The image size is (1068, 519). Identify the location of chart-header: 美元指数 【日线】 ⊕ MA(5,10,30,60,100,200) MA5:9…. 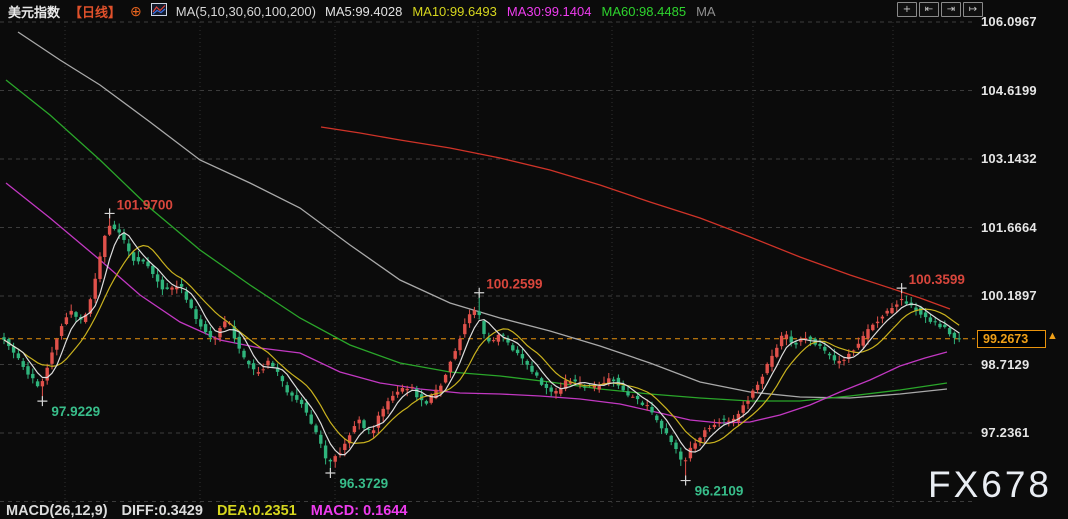
(367, 11).